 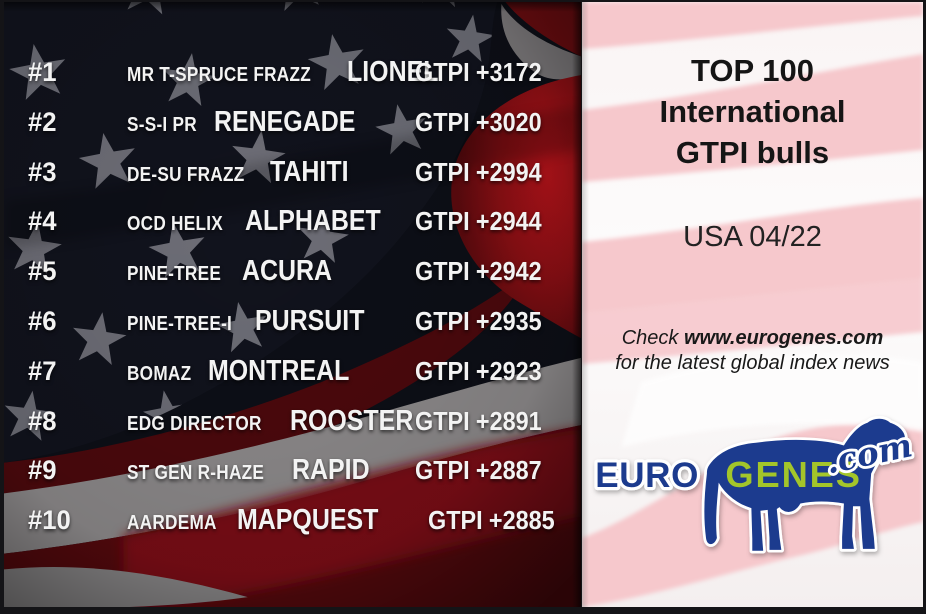 I want to click on bull-name-cell: MR T-SPRUCE FRAZZ LIONEL, so click(x=290, y=74).